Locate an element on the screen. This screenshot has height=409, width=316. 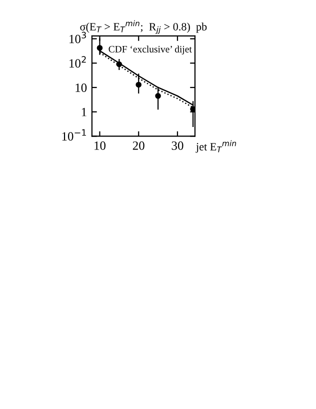
x-tick-label: 10 is located at coordinates (100, 145).